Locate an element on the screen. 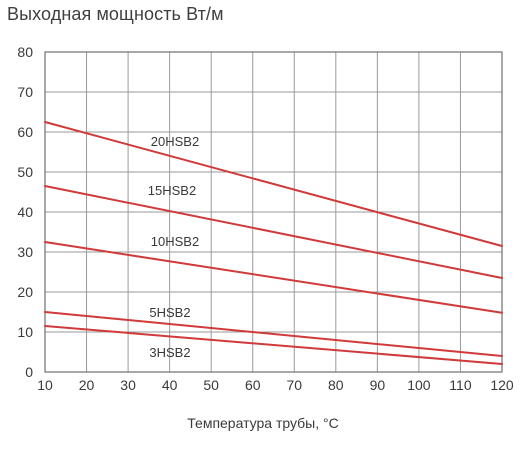  y-tick-label: 50 is located at coordinates (25, 172).